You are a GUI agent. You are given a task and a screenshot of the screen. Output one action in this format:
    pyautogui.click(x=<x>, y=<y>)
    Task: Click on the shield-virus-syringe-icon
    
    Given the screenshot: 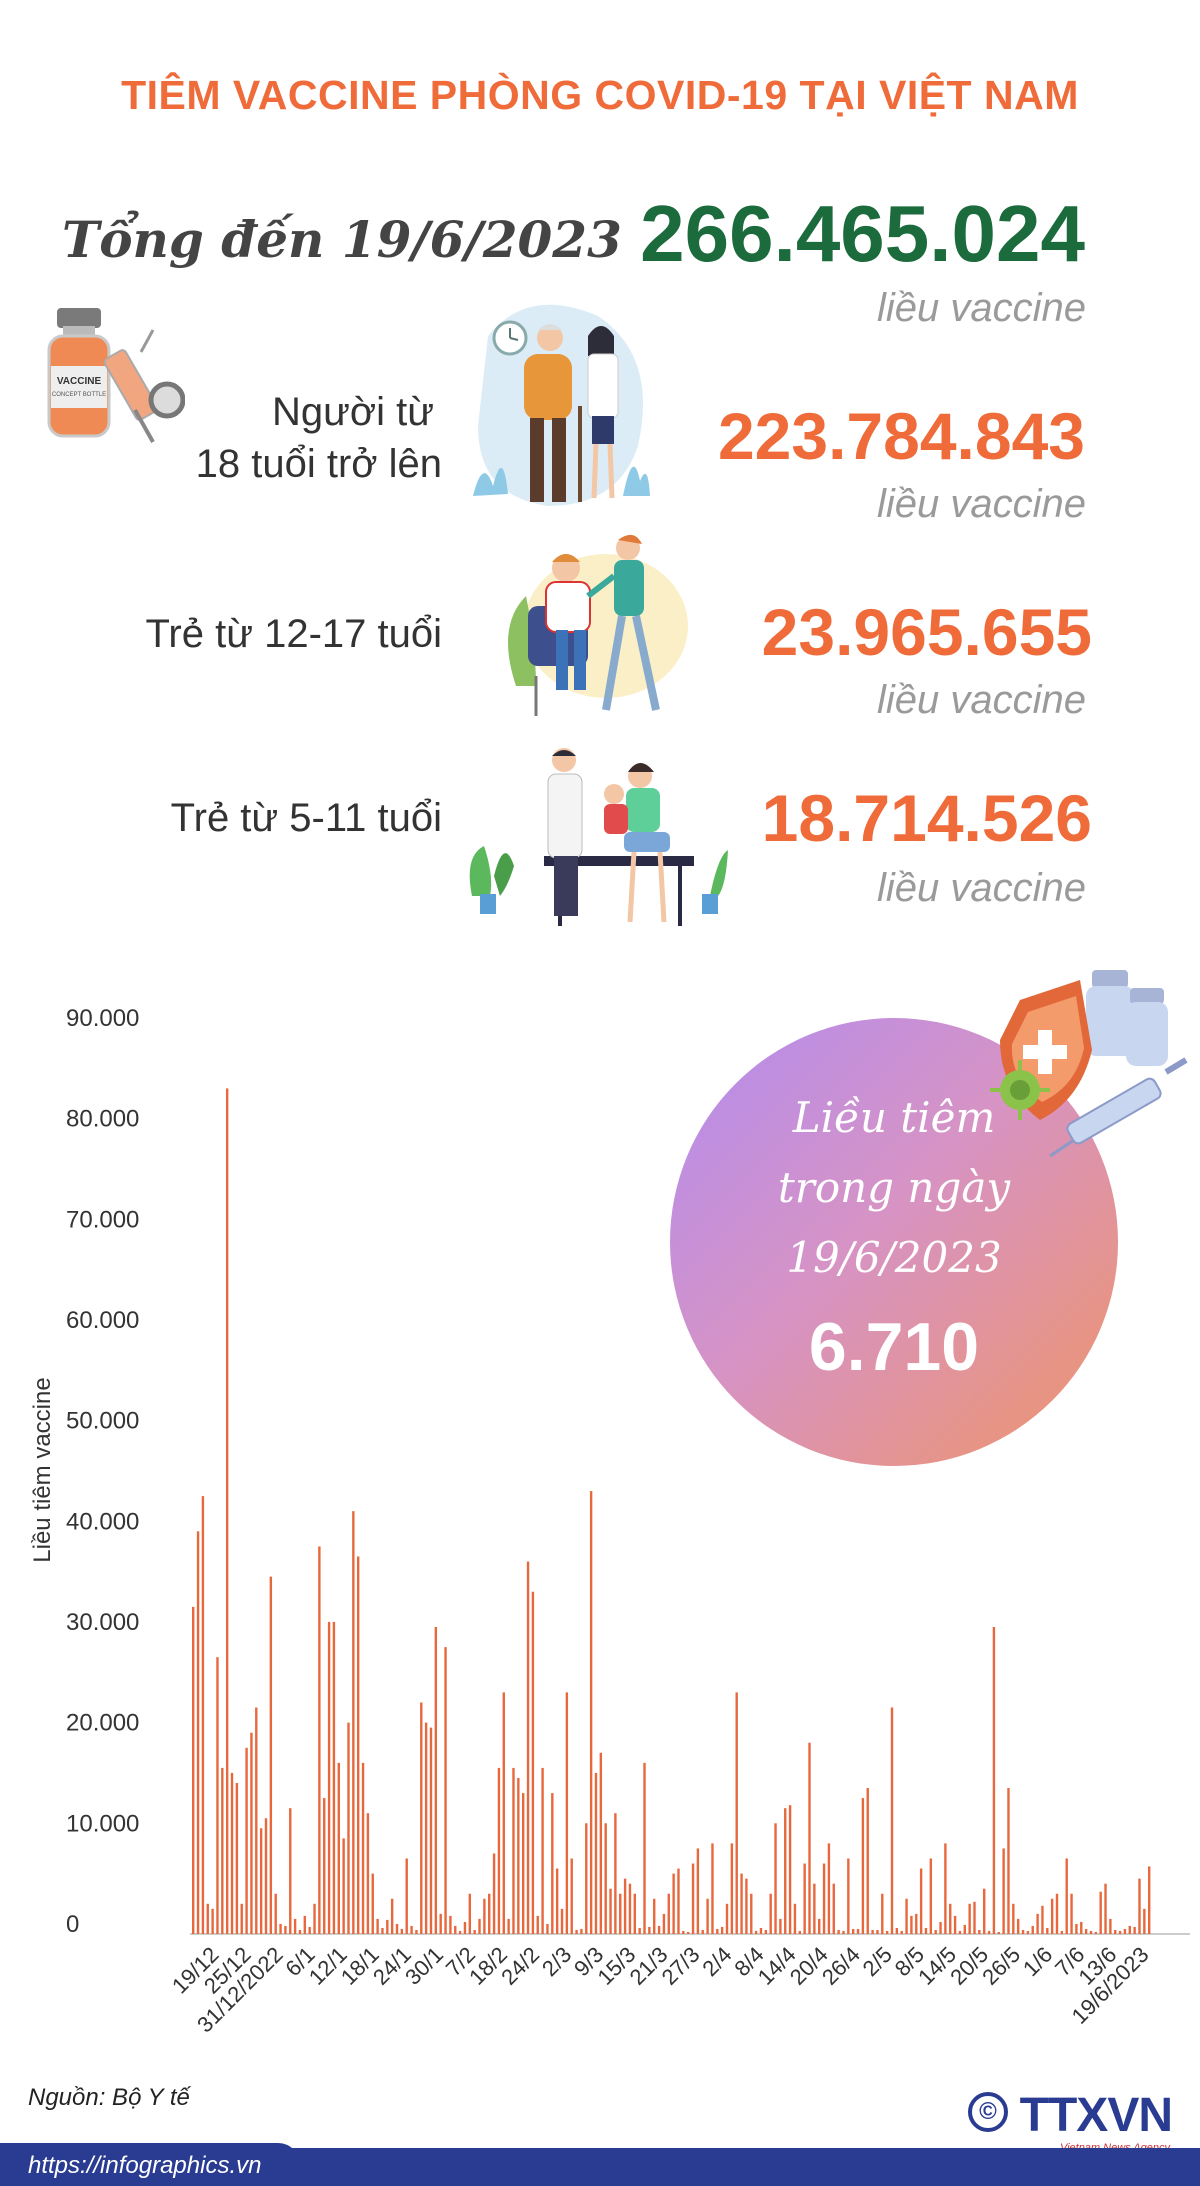 What is the action you would take?
    pyautogui.click(x=1089, y=1064)
    